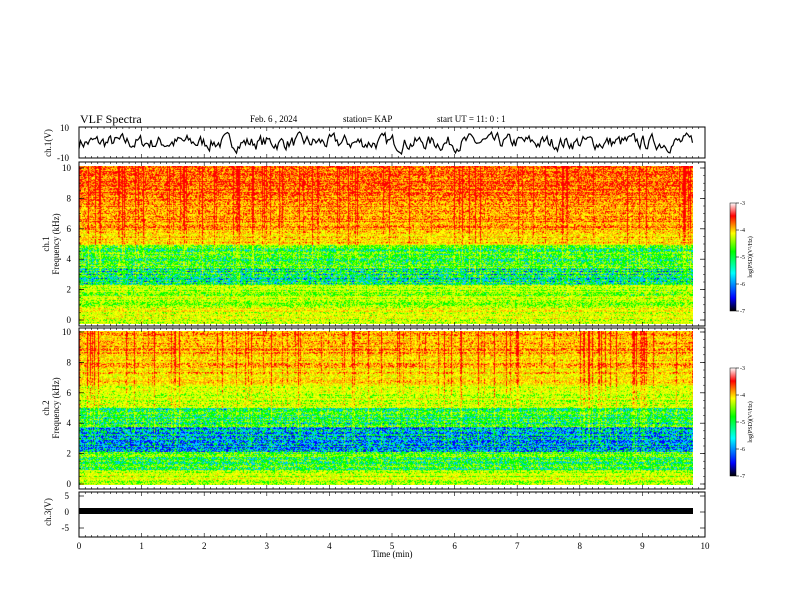 The image size is (792, 612). Describe the element at coordinates (367, 119) in the screenshot. I see `station-label: station= KAP` at that location.